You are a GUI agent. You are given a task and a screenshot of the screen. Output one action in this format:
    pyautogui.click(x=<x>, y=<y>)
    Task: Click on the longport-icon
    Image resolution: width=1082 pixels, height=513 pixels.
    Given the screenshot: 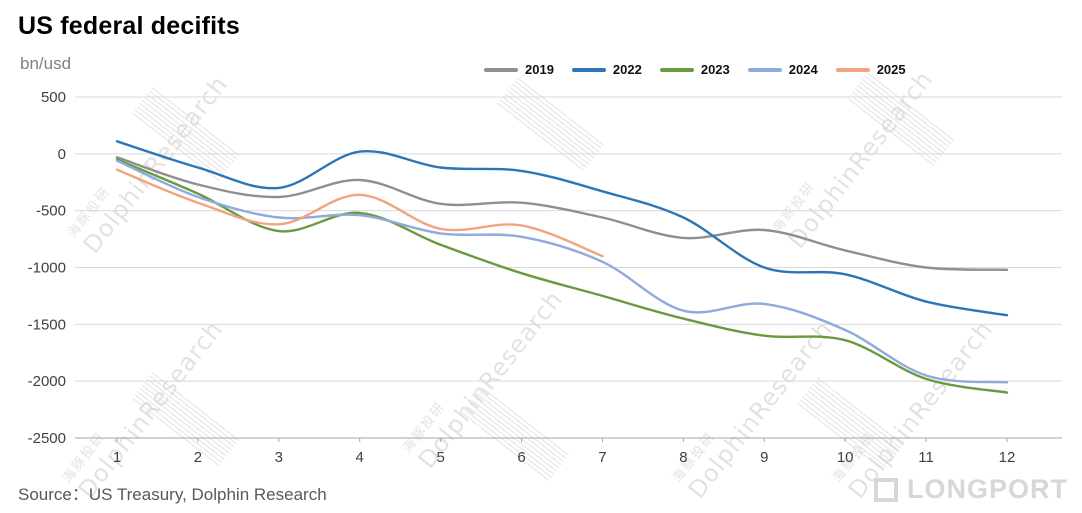 What is the action you would take?
    pyautogui.click(x=886, y=489)
    